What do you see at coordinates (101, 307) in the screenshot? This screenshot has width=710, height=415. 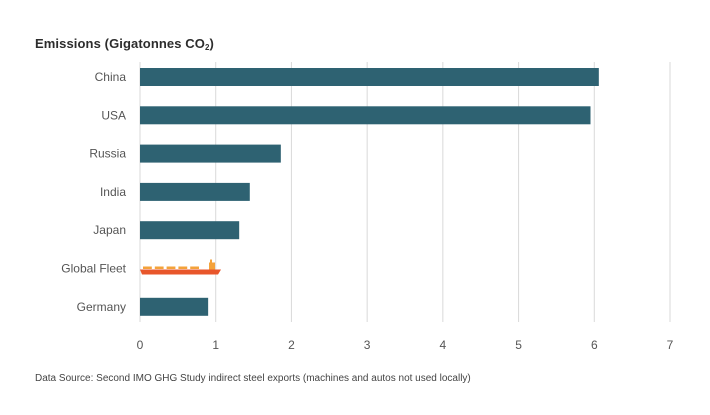 I see `category-label: Germany` at bounding box center [101, 307].